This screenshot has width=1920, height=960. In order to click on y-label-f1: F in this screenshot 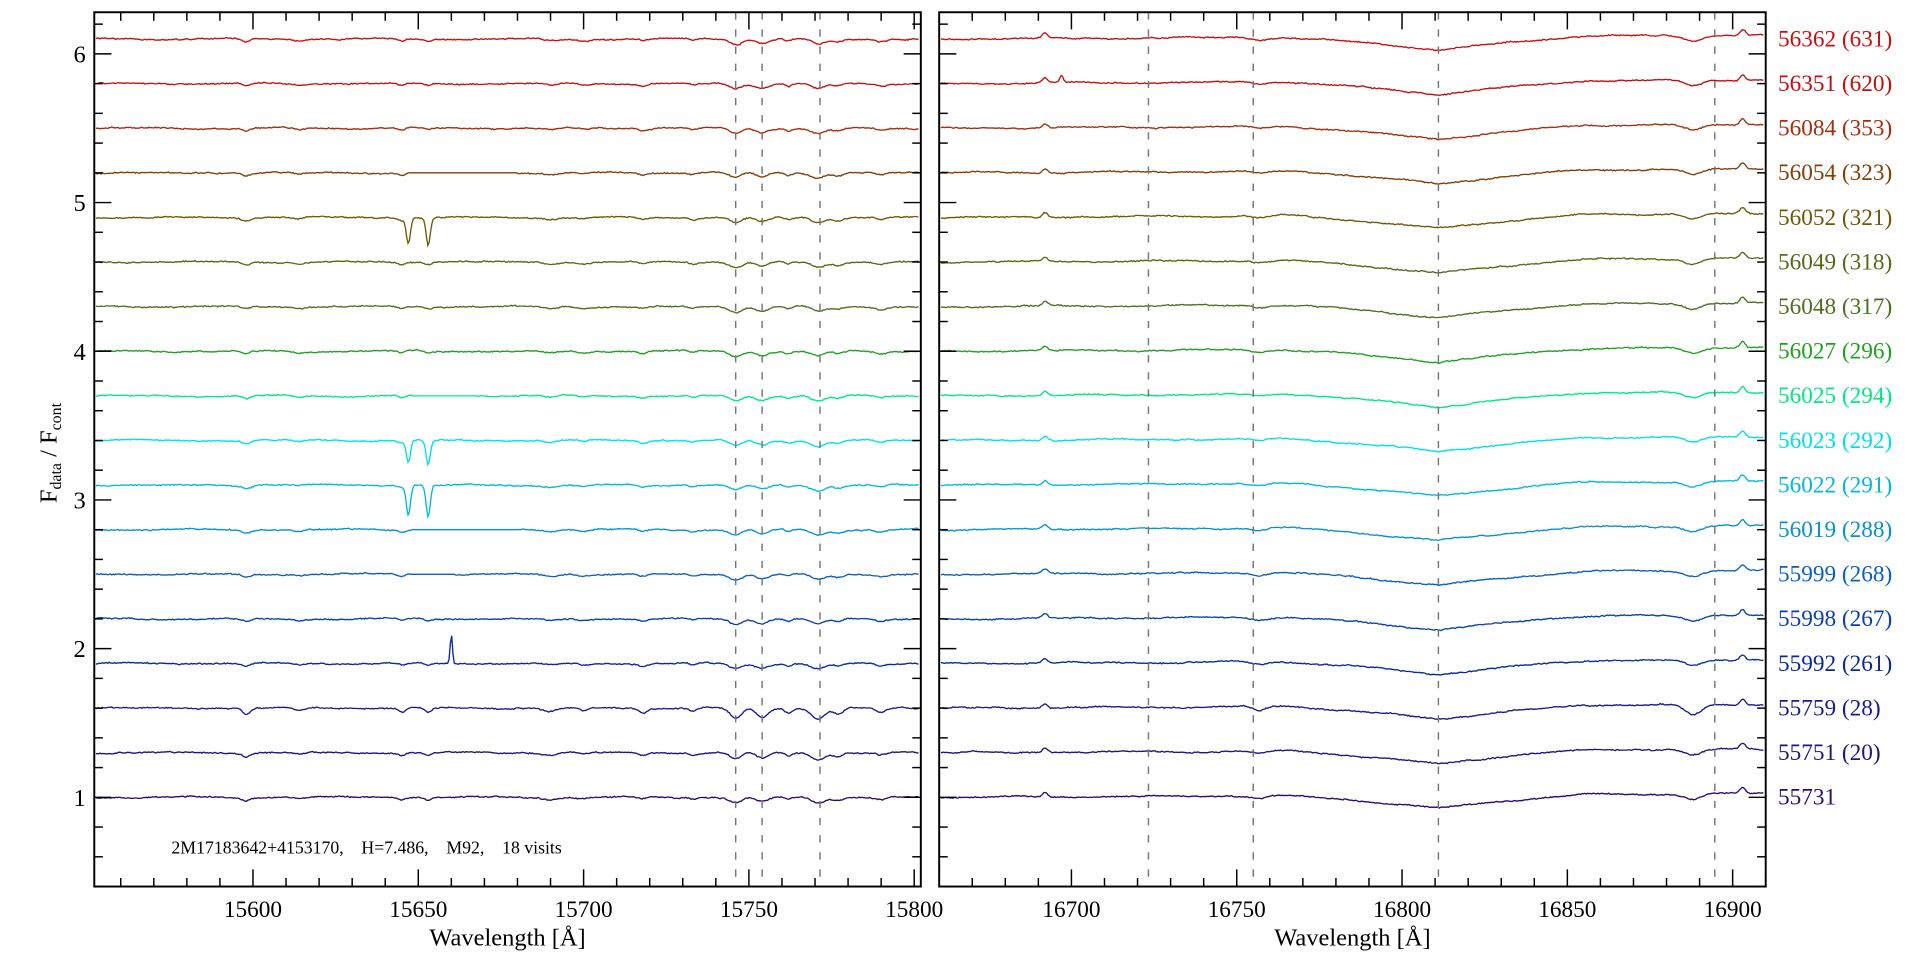, I will do `click(48, 497)`.